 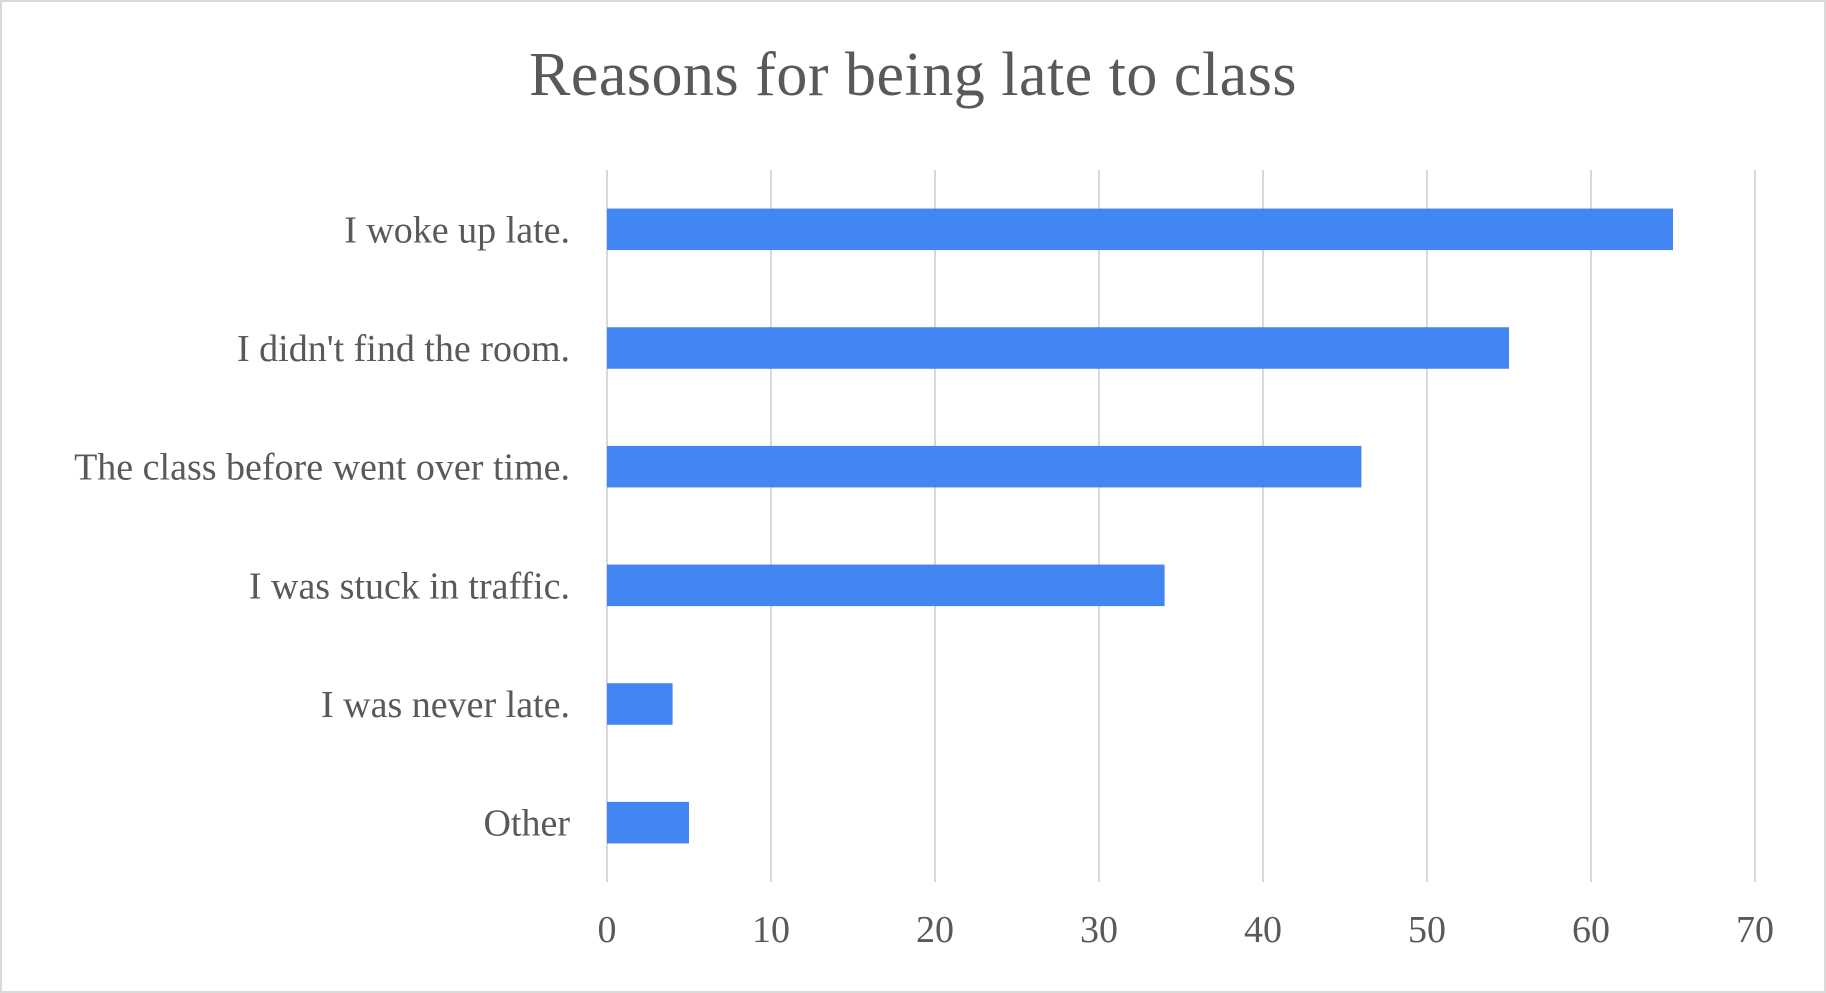 What do you see at coordinates (457, 230) in the screenshot?
I see `category-label: I woke up late.` at bounding box center [457, 230].